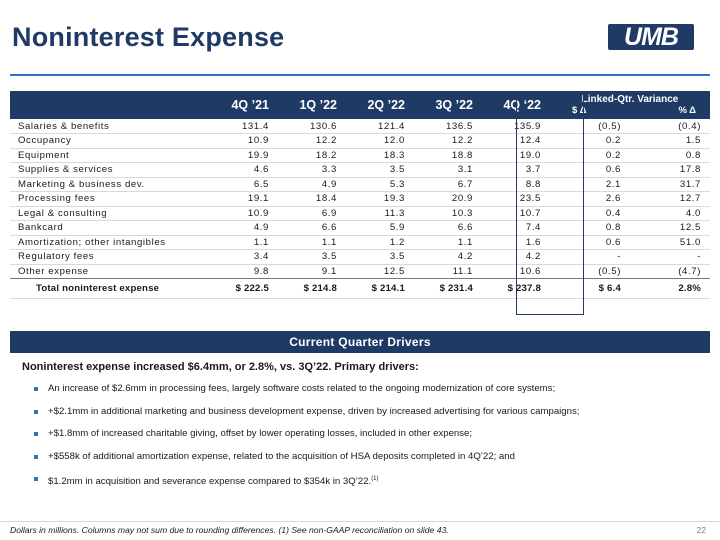 The image size is (720, 540). Describe the element at coordinates (613, 228) in the screenshot. I see `table-cell: 0.8` at that location.